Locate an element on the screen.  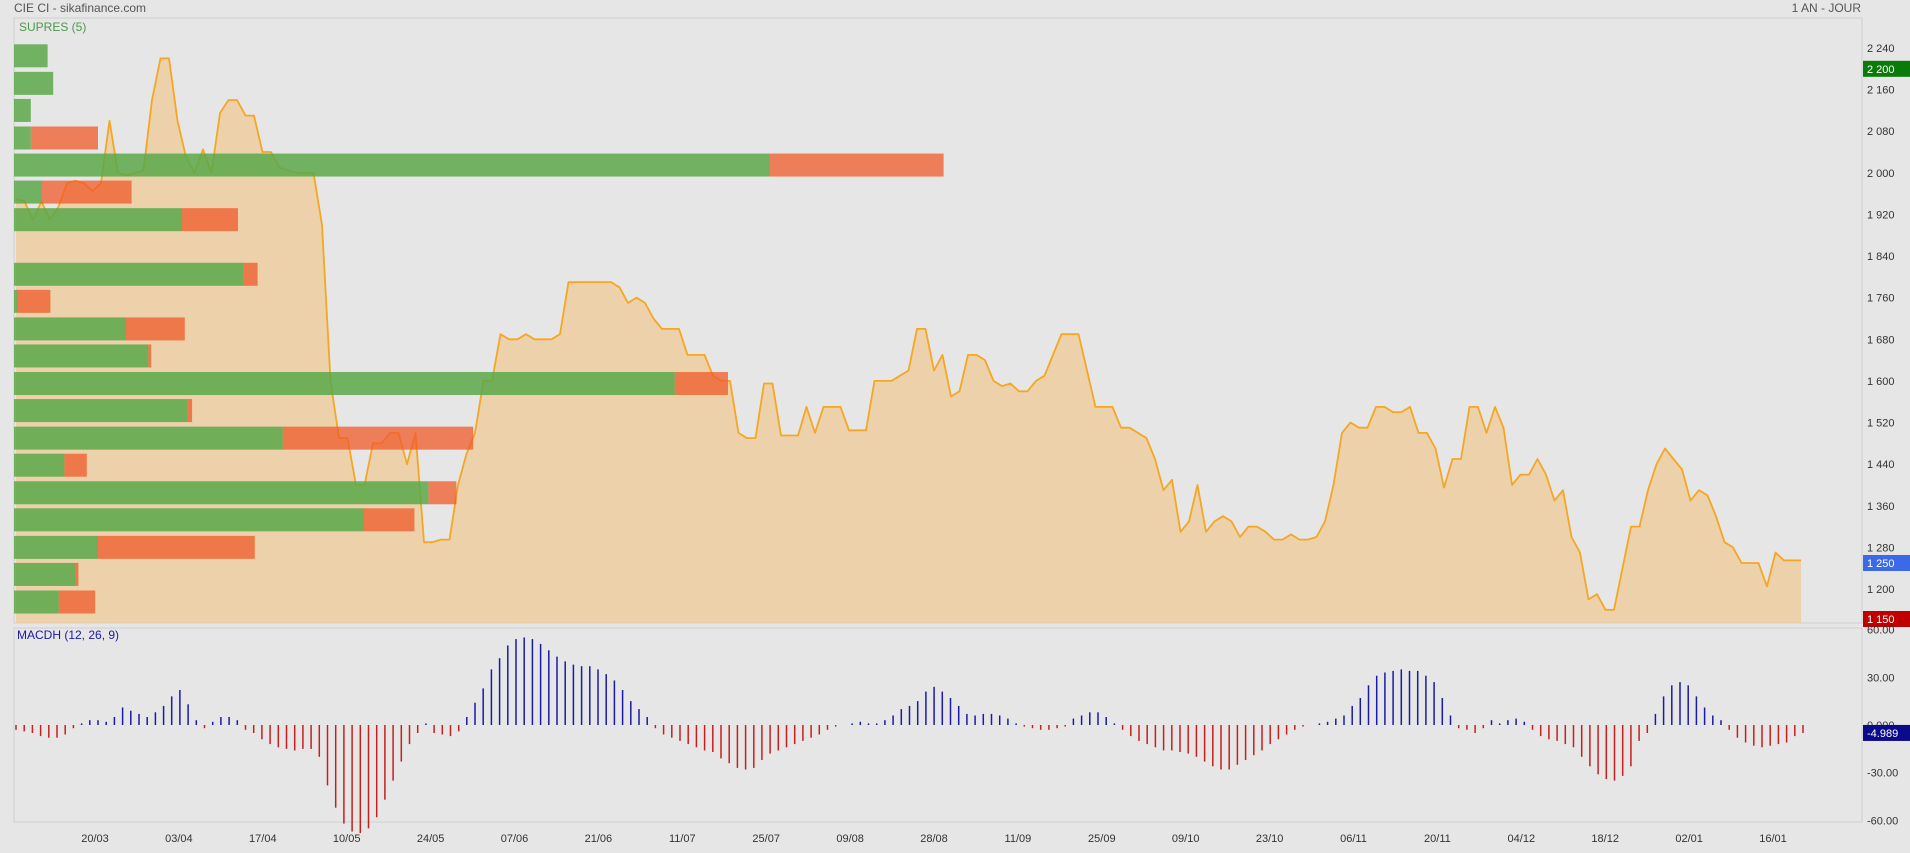
period-label: 1 AN - JOUR is located at coordinates (1827, 8).